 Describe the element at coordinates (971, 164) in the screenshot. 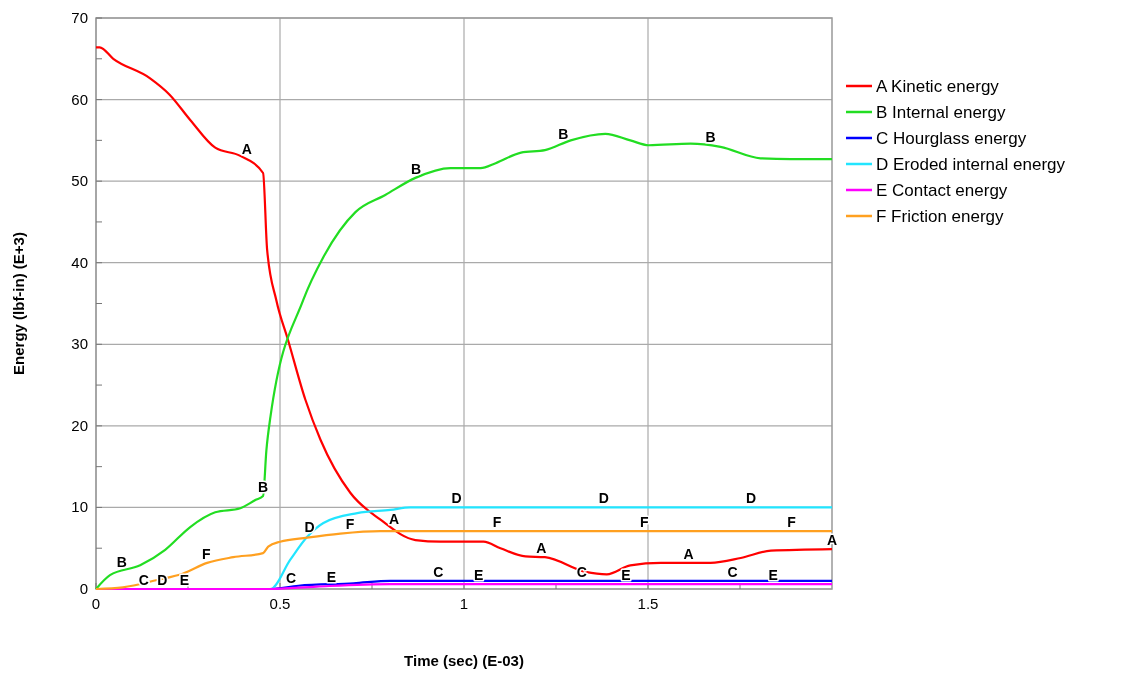

I see `legend-label: D Eroded internal energy` at that location.